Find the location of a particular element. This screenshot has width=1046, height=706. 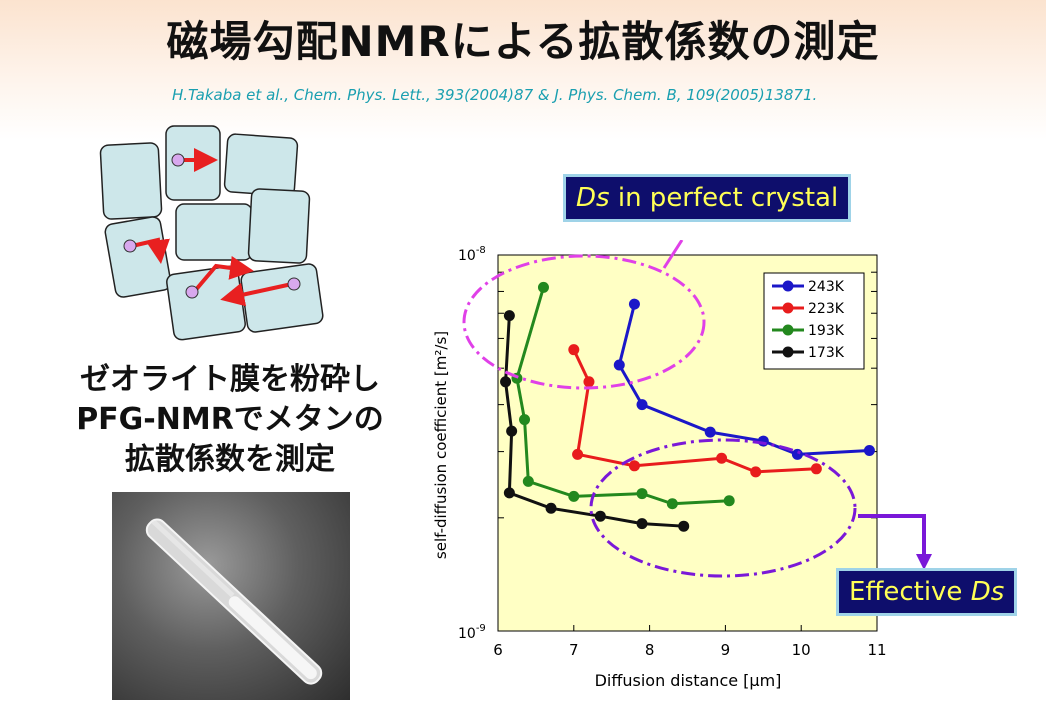

series-line-173K is located at coordinates (594, 421).